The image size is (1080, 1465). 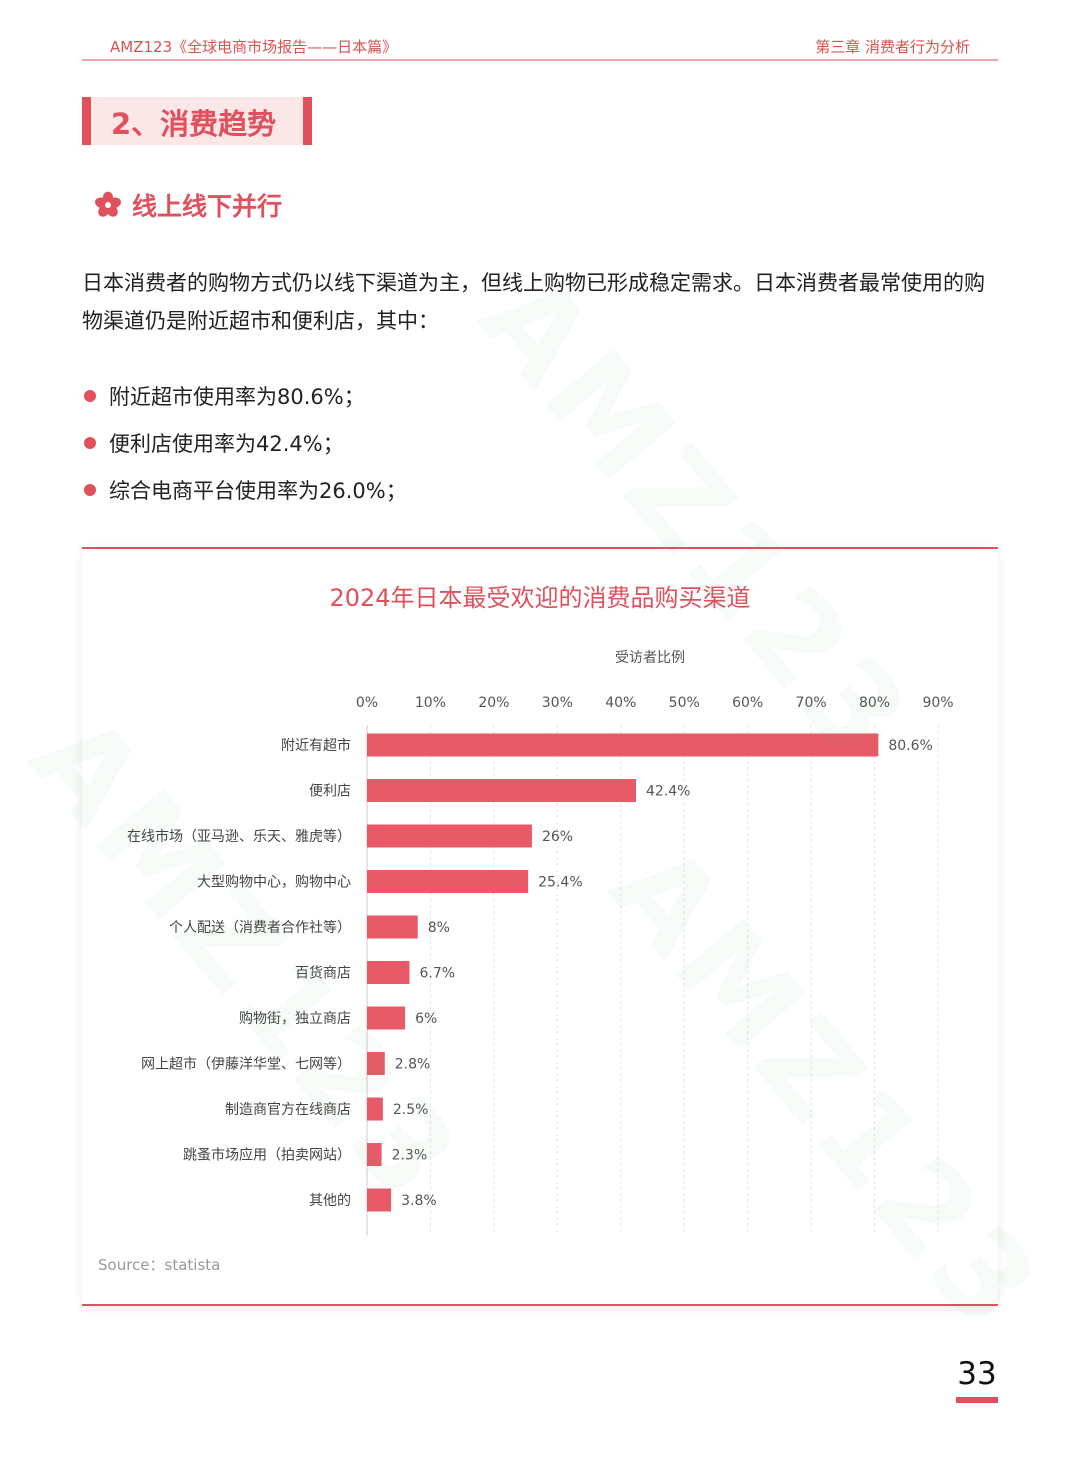 I want to click on bar-value-label: 80.6%, so click(x=910, y=746).